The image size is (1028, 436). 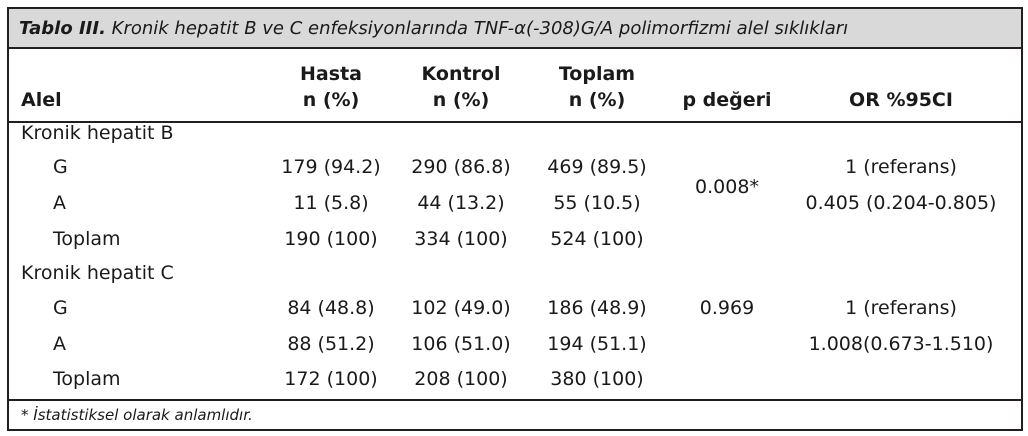 What do you see at coordinates (461, 167) in the screenshot?
I see `cell-kontrol: 290 (86.8)` at bounding box center [461, 167].